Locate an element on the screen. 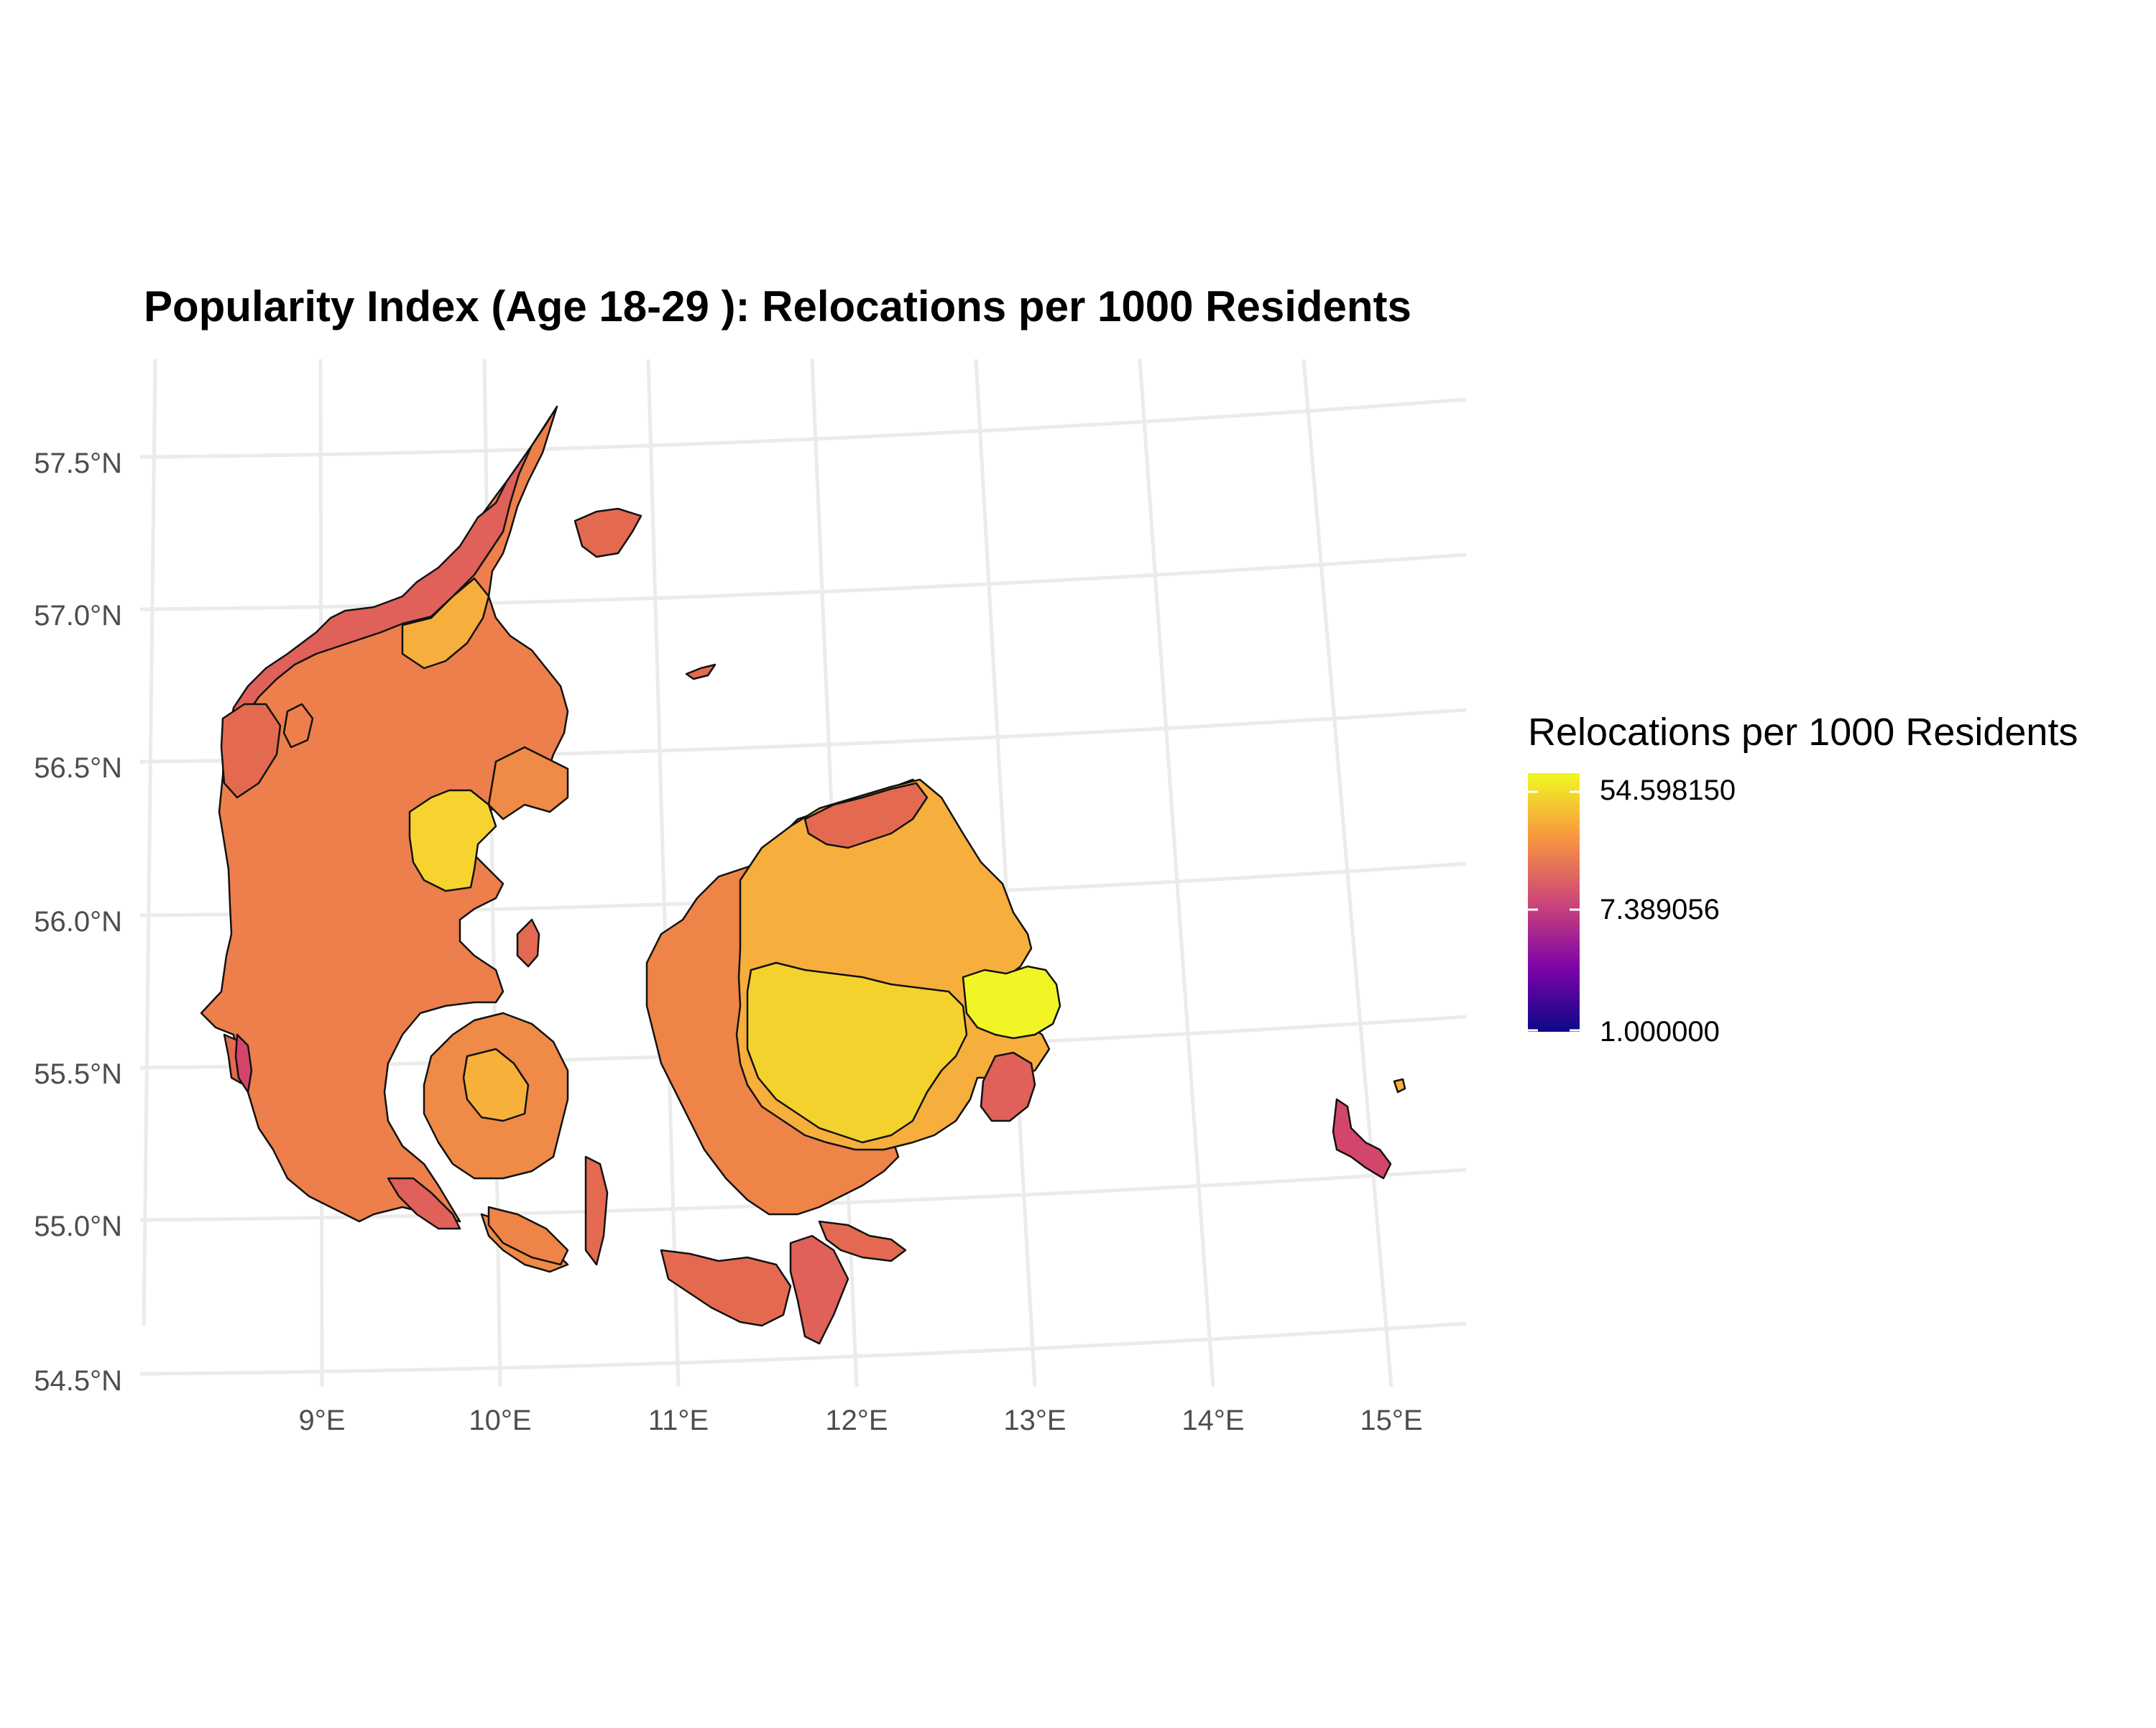  region-bornholm is located at coordinates (1362, 1139).